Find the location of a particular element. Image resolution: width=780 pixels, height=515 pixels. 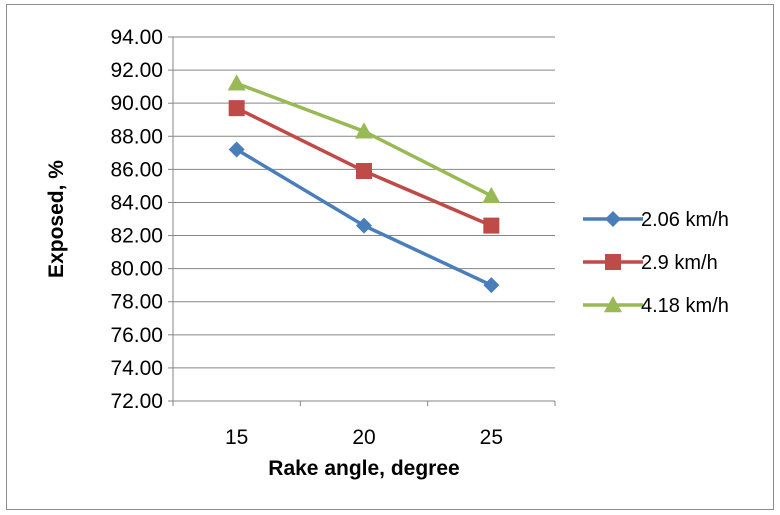

x-axis-title: Rake angle, degree is located at coordinates (363, 468).